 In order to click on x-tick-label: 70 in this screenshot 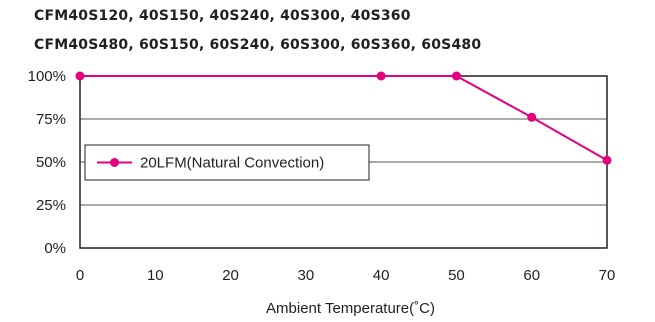, I will do `click(607, 275)`.